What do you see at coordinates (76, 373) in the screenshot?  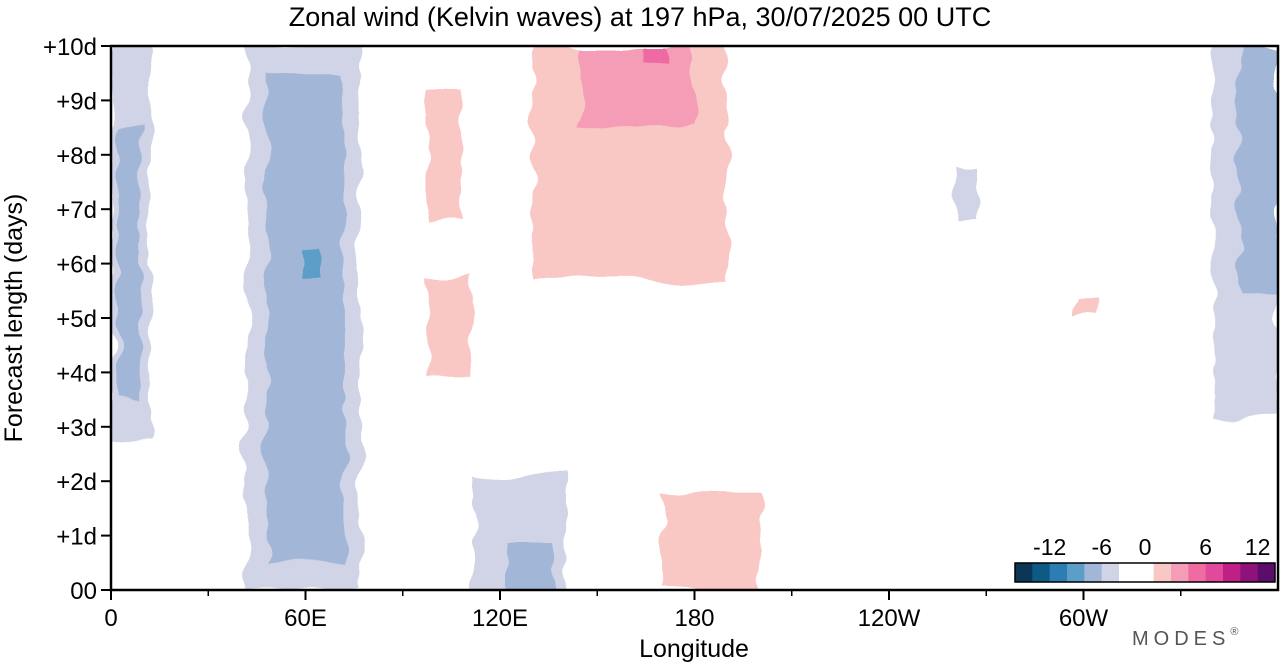 I see `y-tick-label: +4d` at bounding box center [76, 373].